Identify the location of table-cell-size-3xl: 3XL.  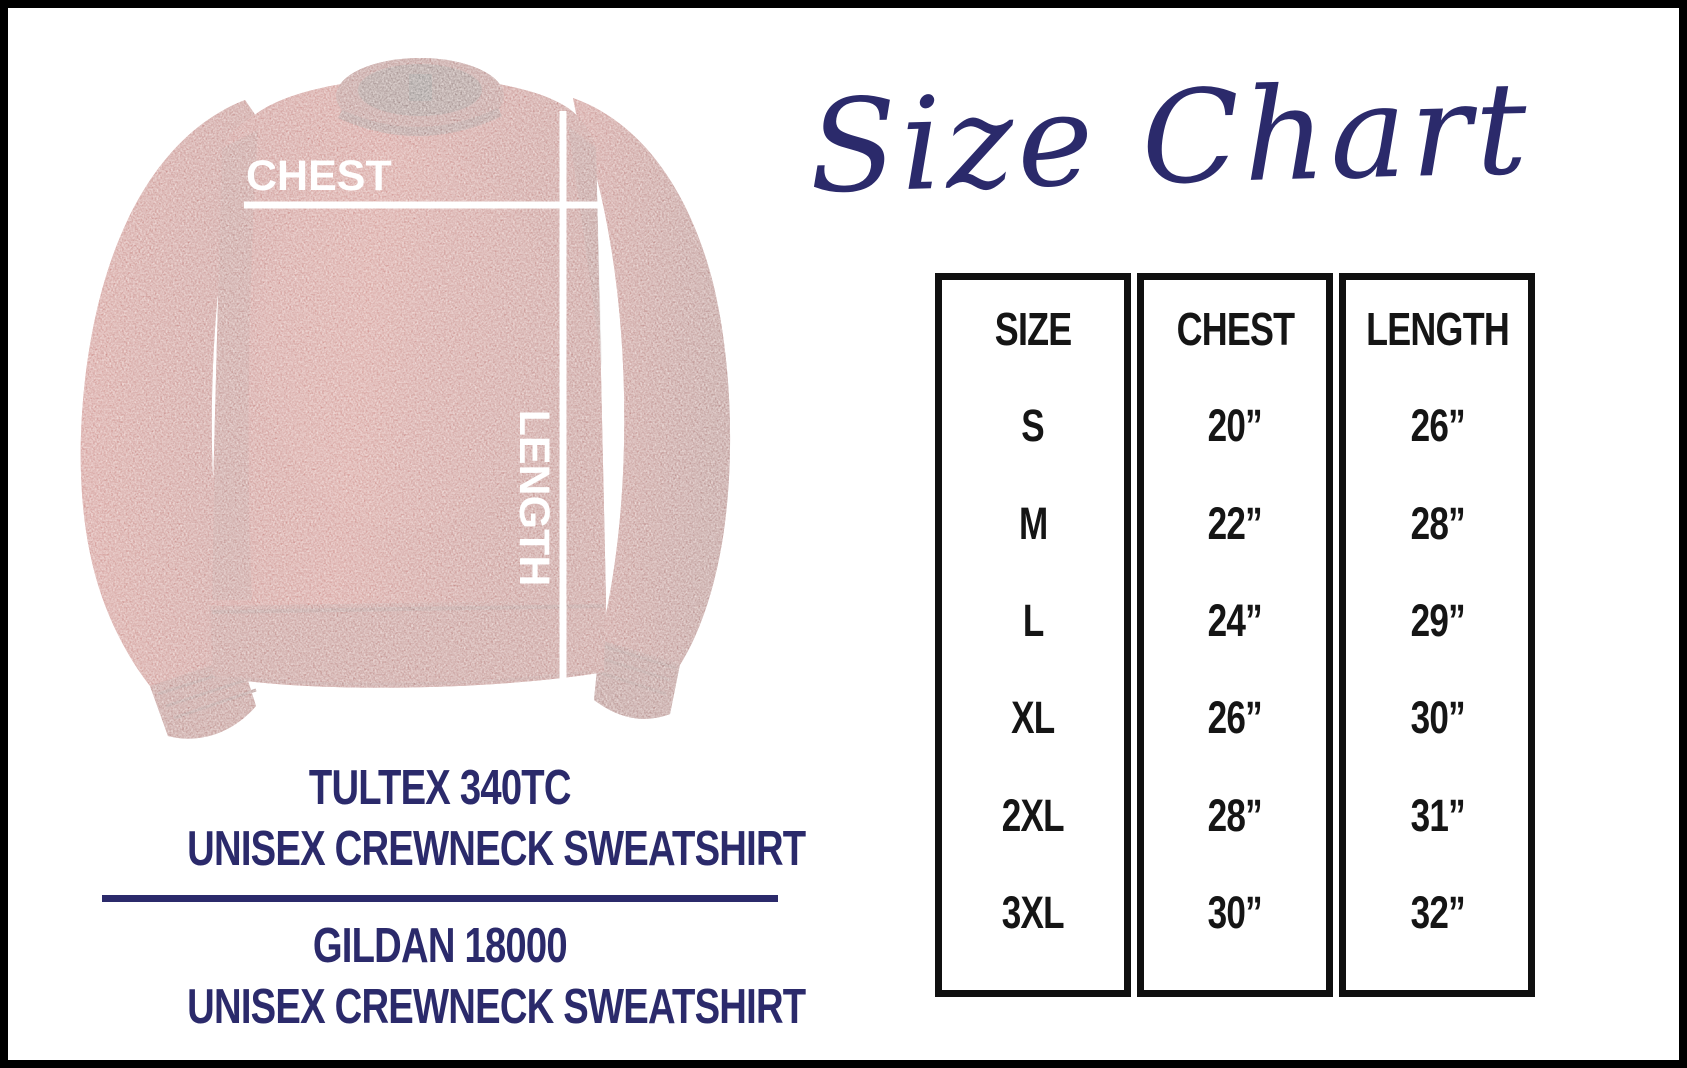
(1033, 913).